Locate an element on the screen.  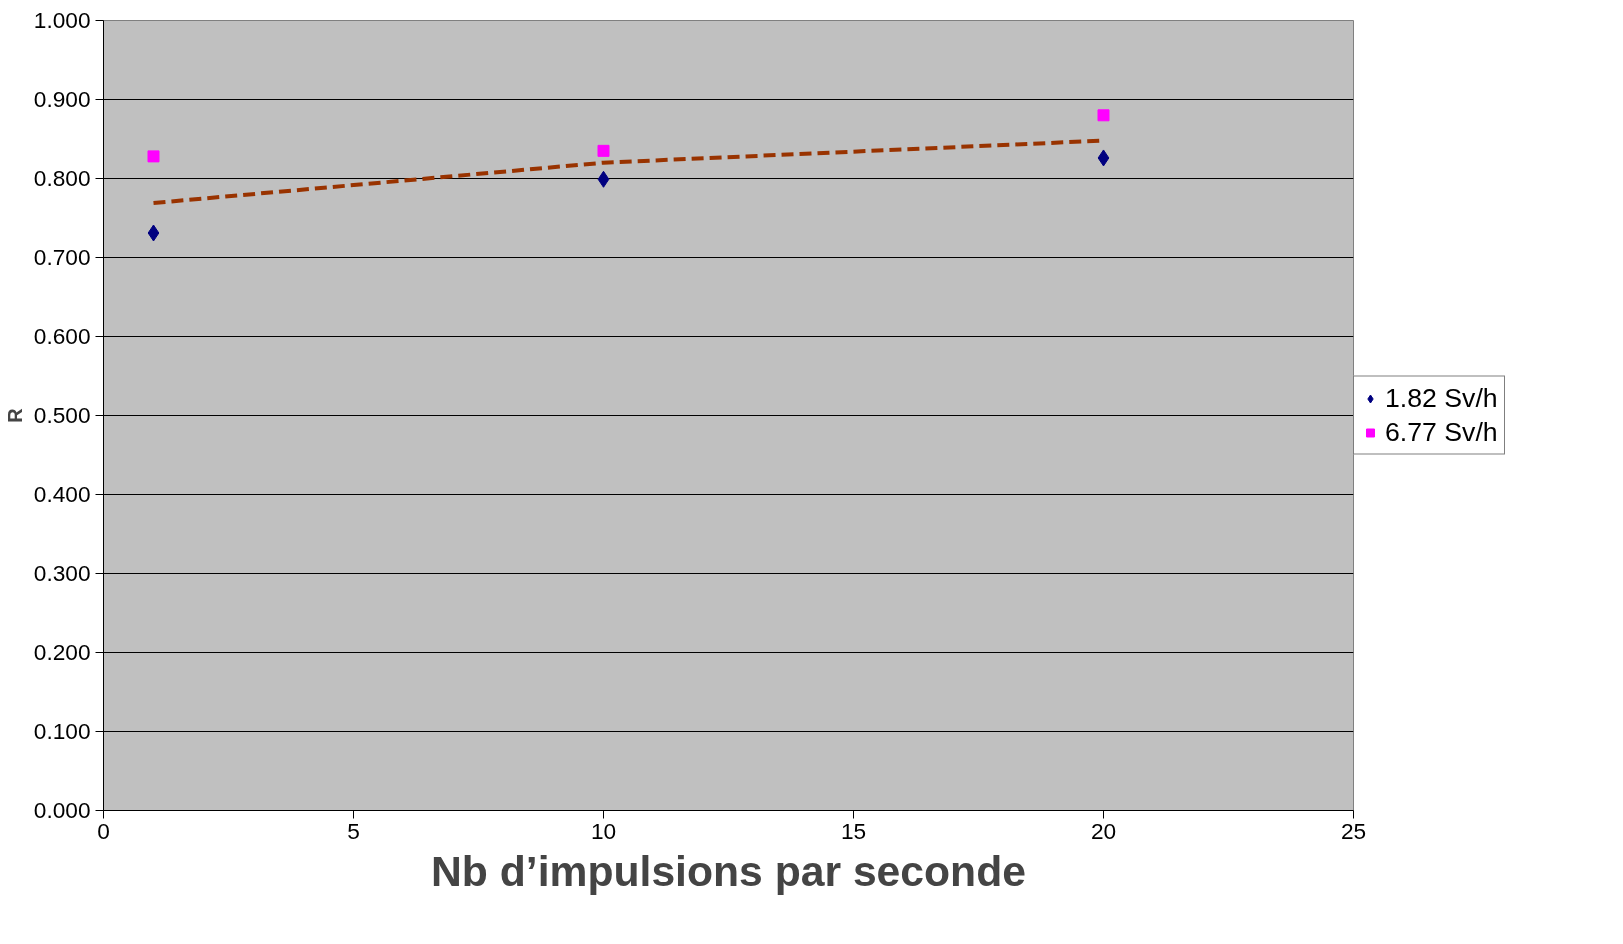
y-tick-label: 0.500 is located at coordinates (62, 415).